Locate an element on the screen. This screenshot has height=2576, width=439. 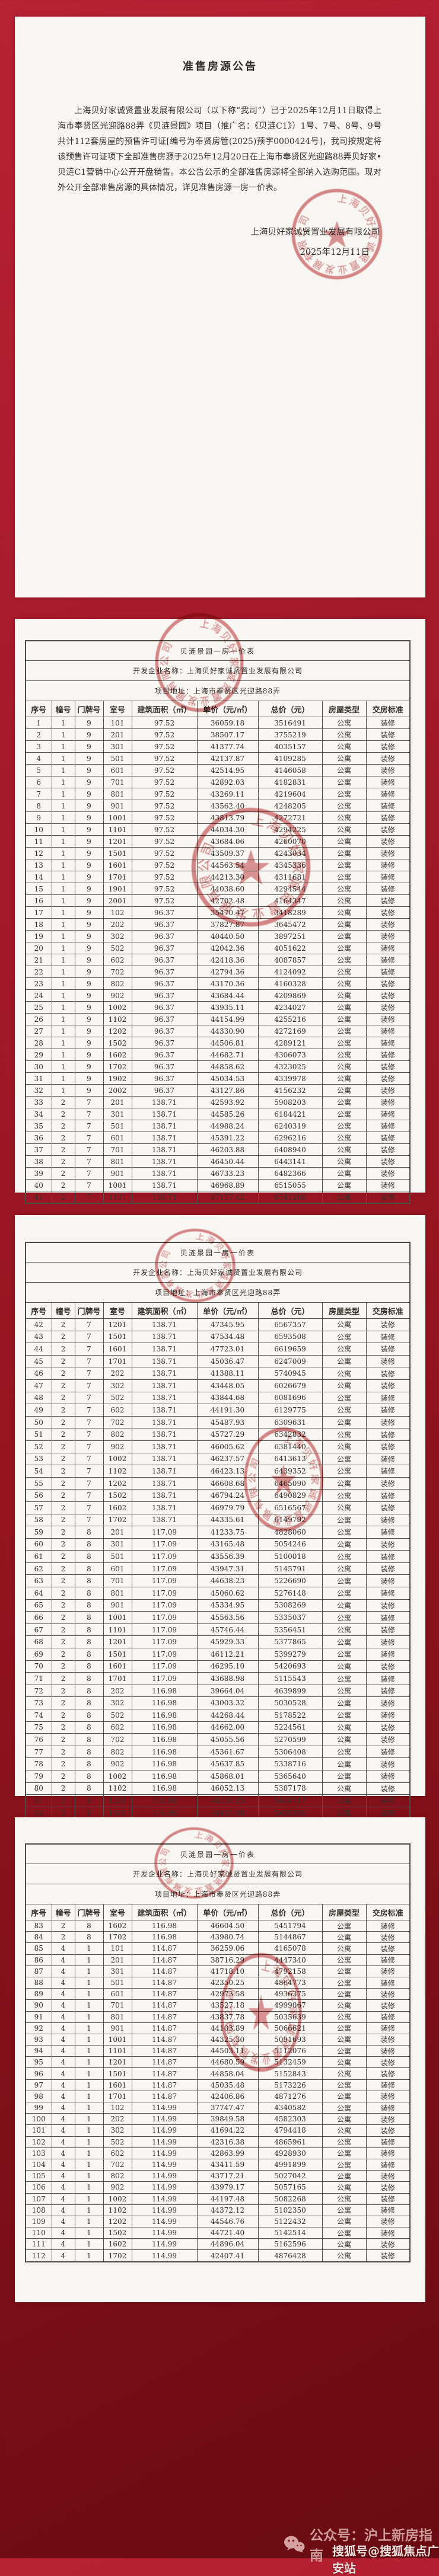
cell: 116.98 is located at coordinates (165, 1776).